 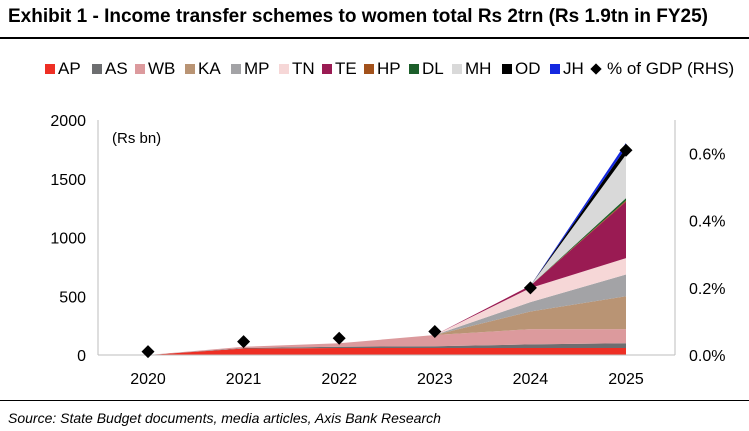 I want to click on legend-label: OD, so click(x=528, y=68).